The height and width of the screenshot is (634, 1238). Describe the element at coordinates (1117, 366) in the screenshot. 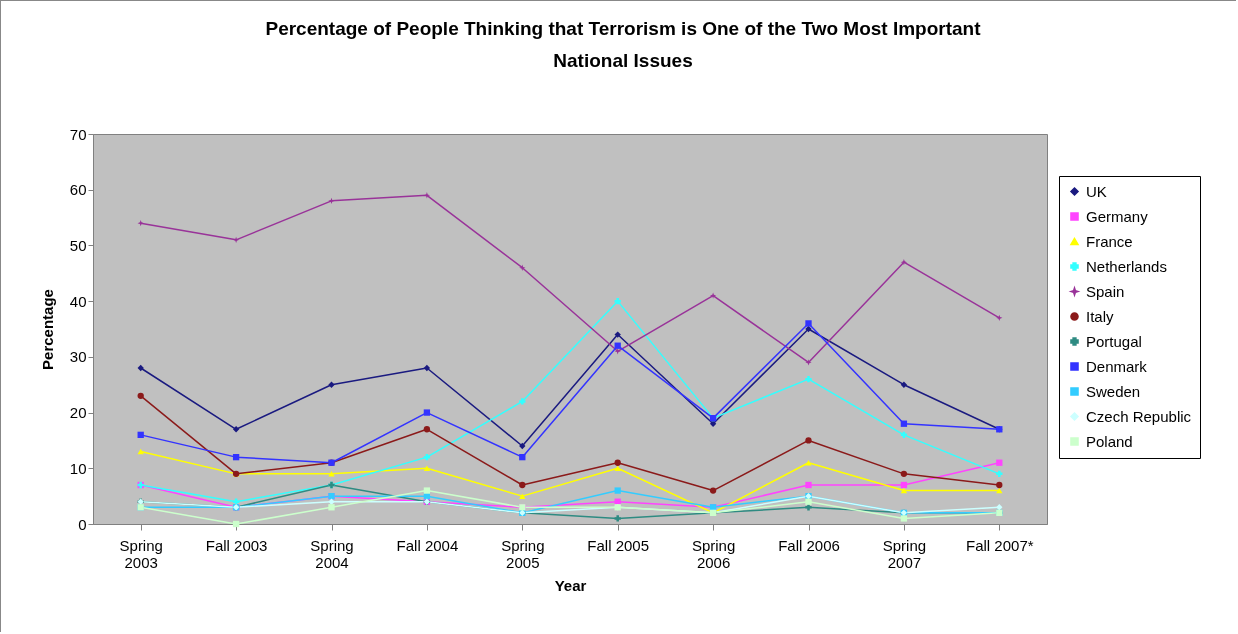

I see `legend-label: Denmark` at that location.